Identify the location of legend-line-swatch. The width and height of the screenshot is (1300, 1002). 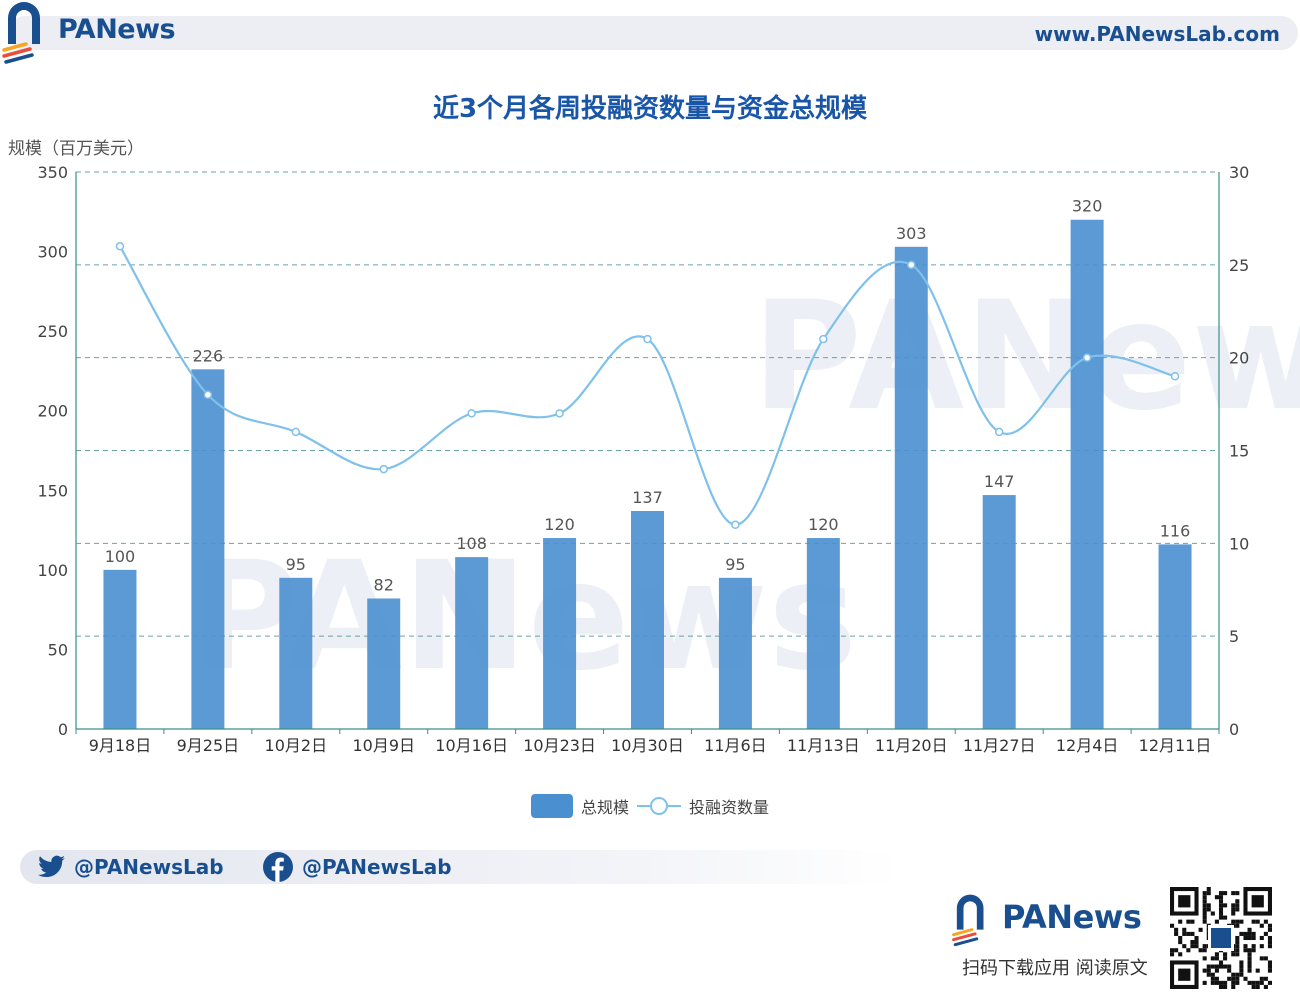
(659, 806).